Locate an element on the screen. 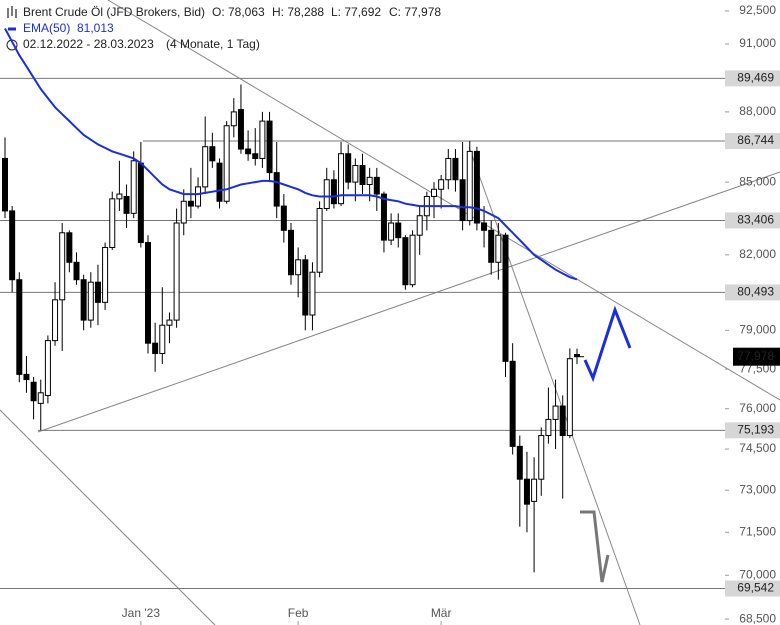 The width and height of the screenshot is (780, 625). x-tick-label: Mär is located at coordinates (441, 613).